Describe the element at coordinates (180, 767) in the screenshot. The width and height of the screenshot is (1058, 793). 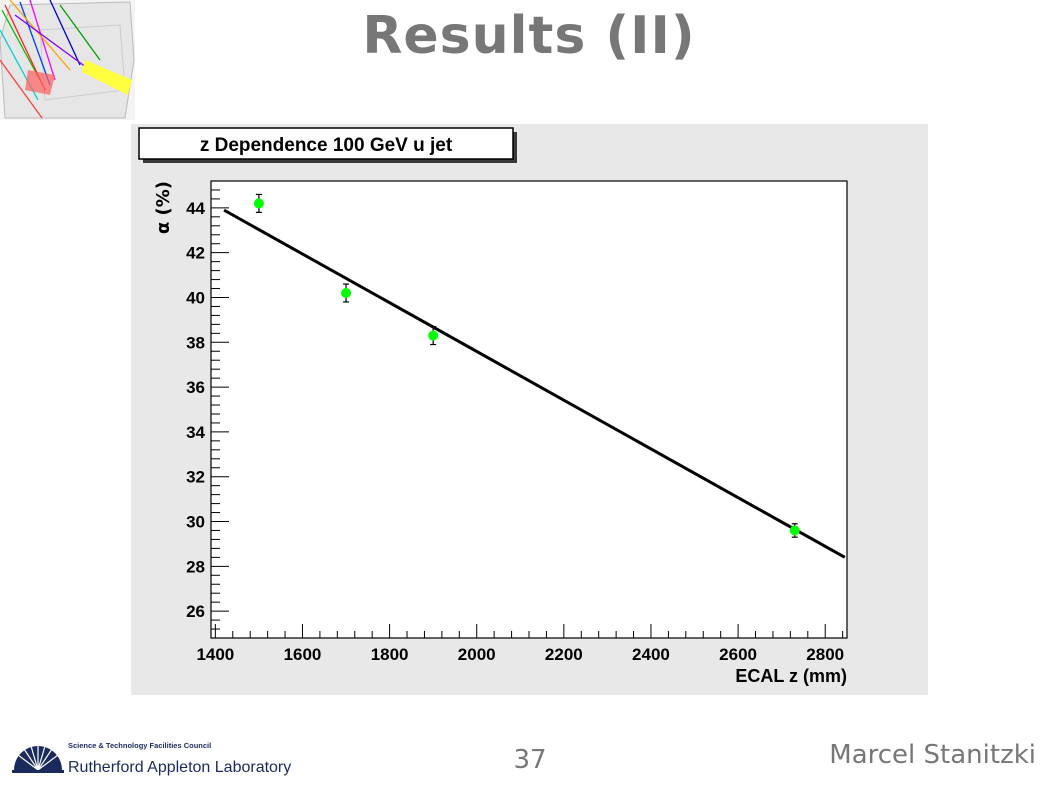
I see `lab-name: Rutherford Appleton Laboratory` at that location.